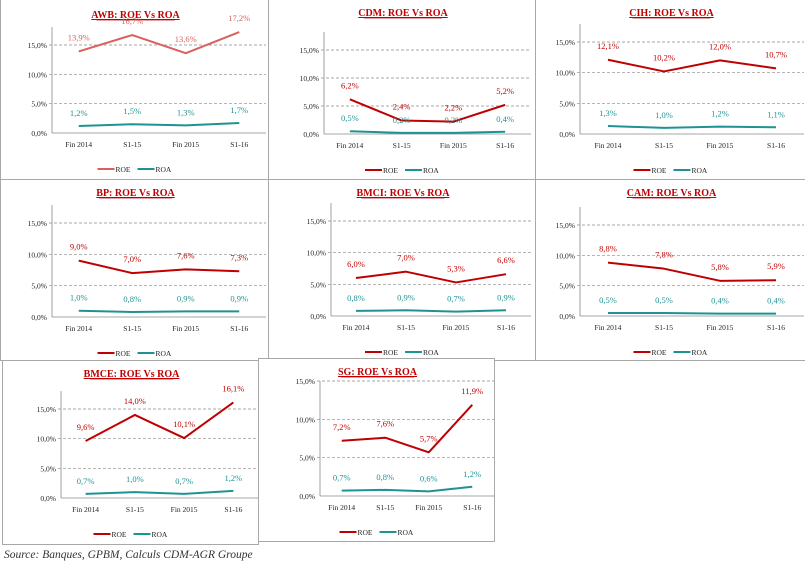 The image size is (805, 566). Describe the element at coordinates (776, 54) in the screenshot. I see `data-label-roe: 10,7%` at that location.